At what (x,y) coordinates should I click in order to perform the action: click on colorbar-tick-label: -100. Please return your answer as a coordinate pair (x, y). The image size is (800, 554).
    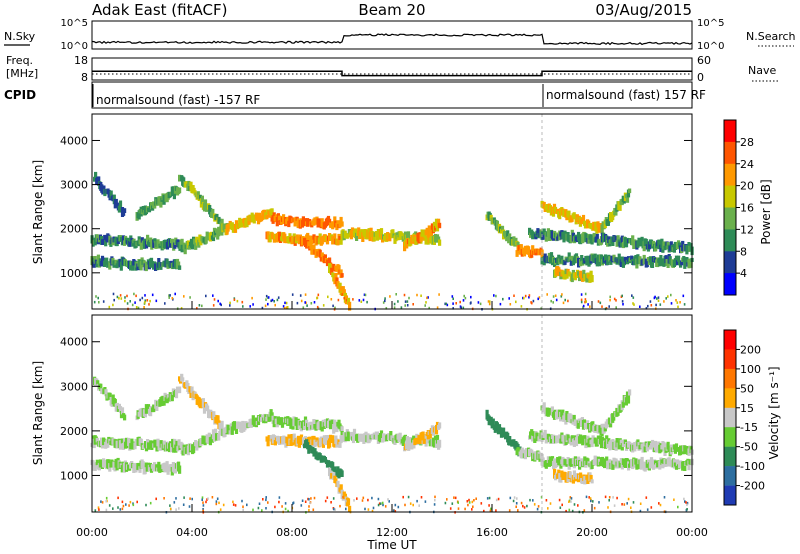
    Looking at the image, I should click on (752, 466).